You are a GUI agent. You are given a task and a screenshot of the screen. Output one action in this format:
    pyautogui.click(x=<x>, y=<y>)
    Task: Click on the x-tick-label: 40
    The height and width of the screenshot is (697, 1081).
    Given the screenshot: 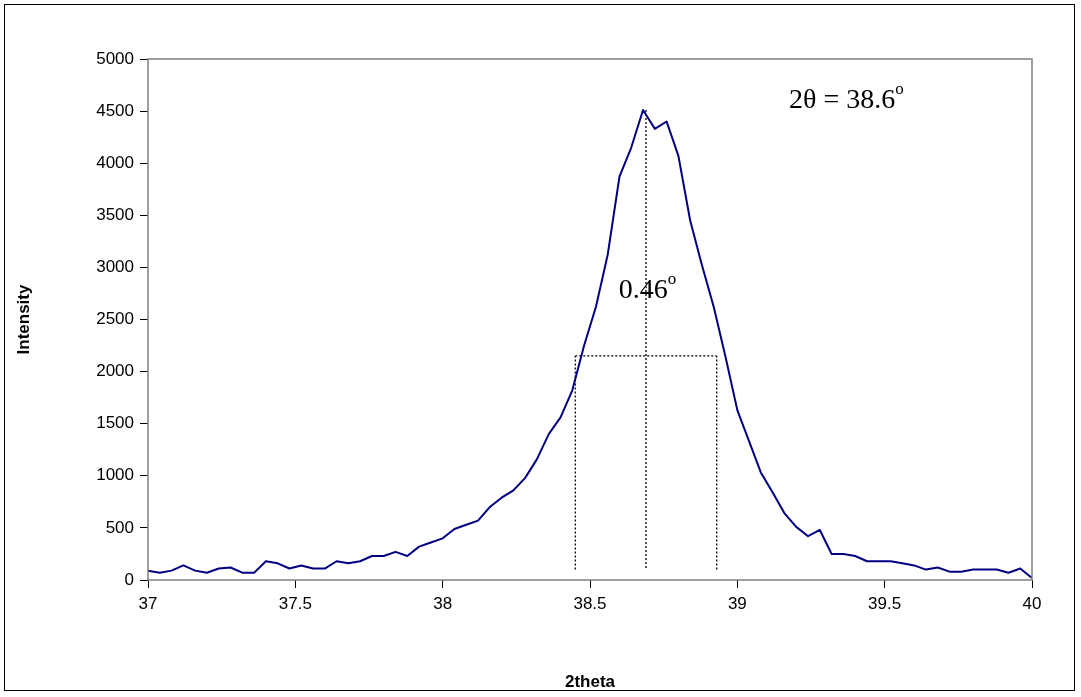 What is the action you would take?
    pyautogui.click(x=1032, y=603)
    